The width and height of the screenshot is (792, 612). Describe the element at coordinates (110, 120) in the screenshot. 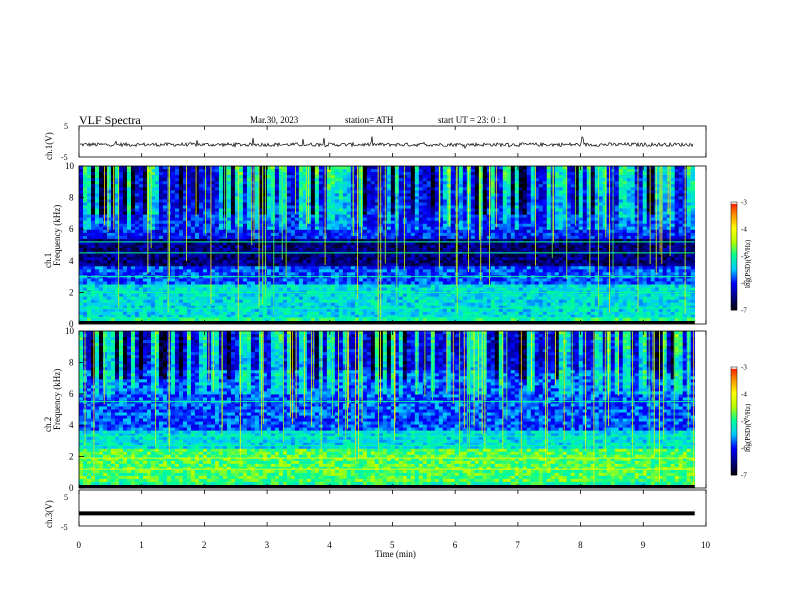

I see `figure-title: VLF Spectra` at that location.